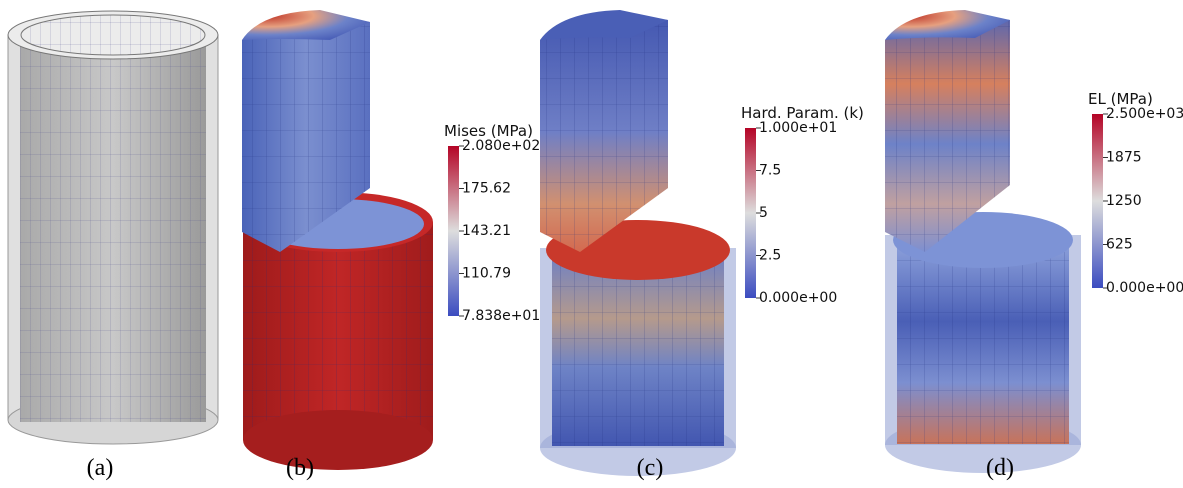 The height and width of the screenshot is (488, 1183). I want to click on panel-label: (d), so click(1000, 468).